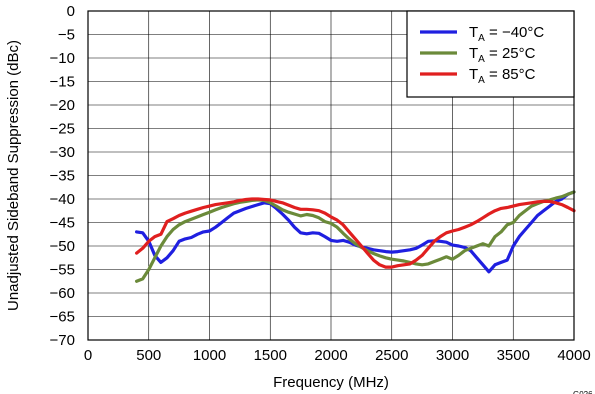 This screenshot has width=595, height=394. Describe the element at coordinates (513, 355) in the screenshot. I see `x-tick-label: 3500` at that location.